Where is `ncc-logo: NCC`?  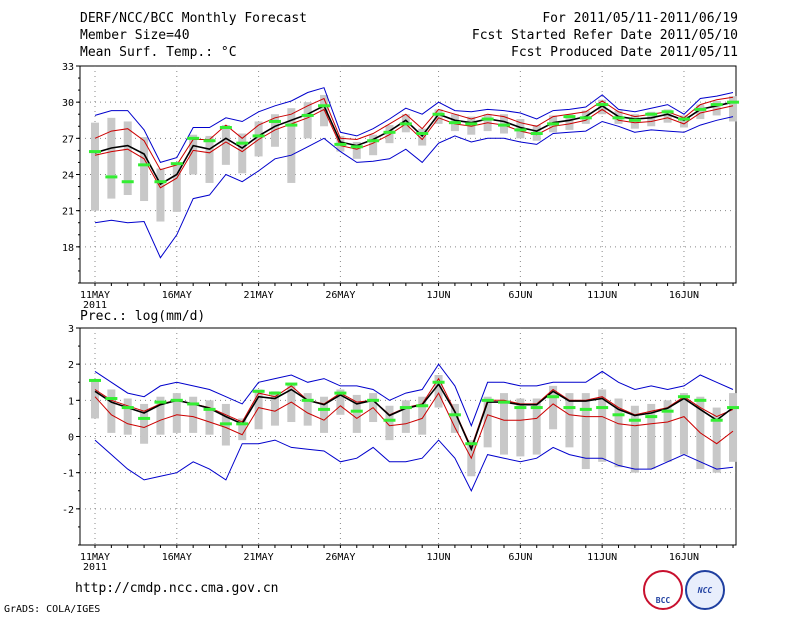
ncc-logo: NCC is located at coordinates (705, 590).